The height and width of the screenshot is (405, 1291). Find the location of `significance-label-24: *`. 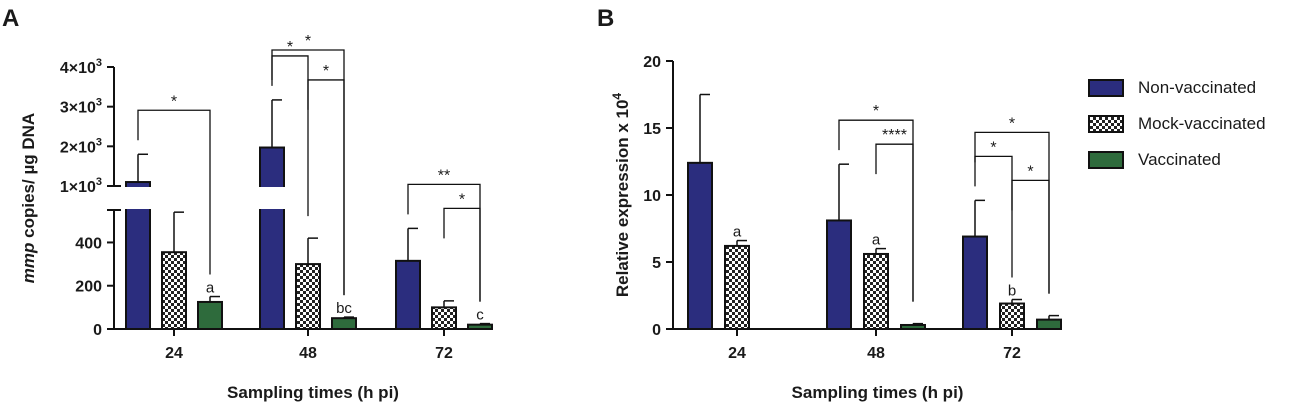

significance-label-24: * is located at coordinates (174, 101).